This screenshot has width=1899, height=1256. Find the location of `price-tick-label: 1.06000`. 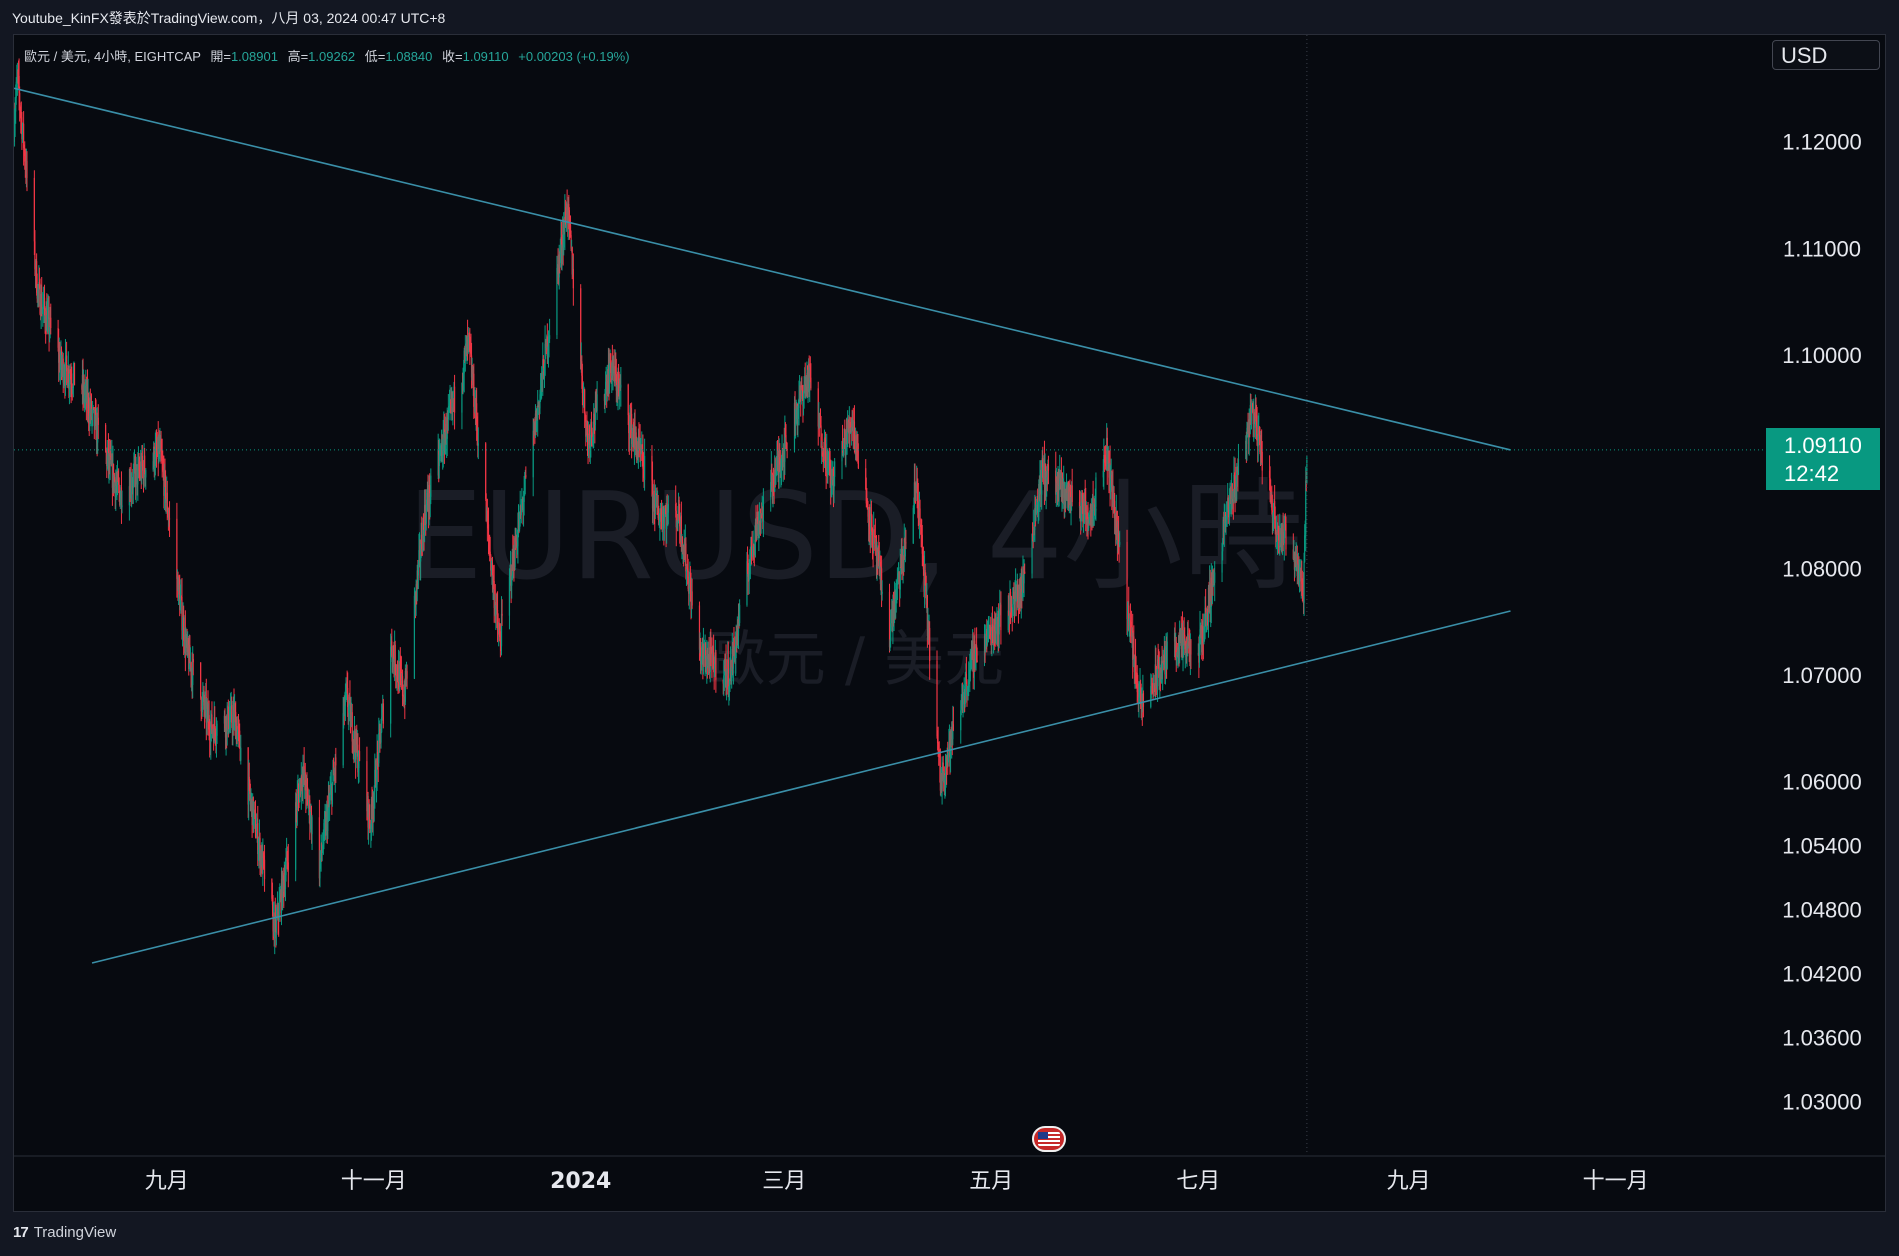

price-tick-label: 1.06000 is located at coordinates (1822, 782).